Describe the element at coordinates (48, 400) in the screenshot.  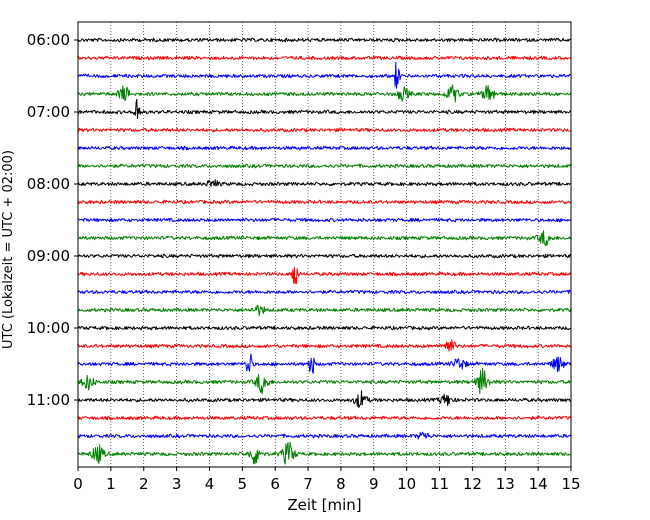
I see `y-tick-label: 11:00` at that location.